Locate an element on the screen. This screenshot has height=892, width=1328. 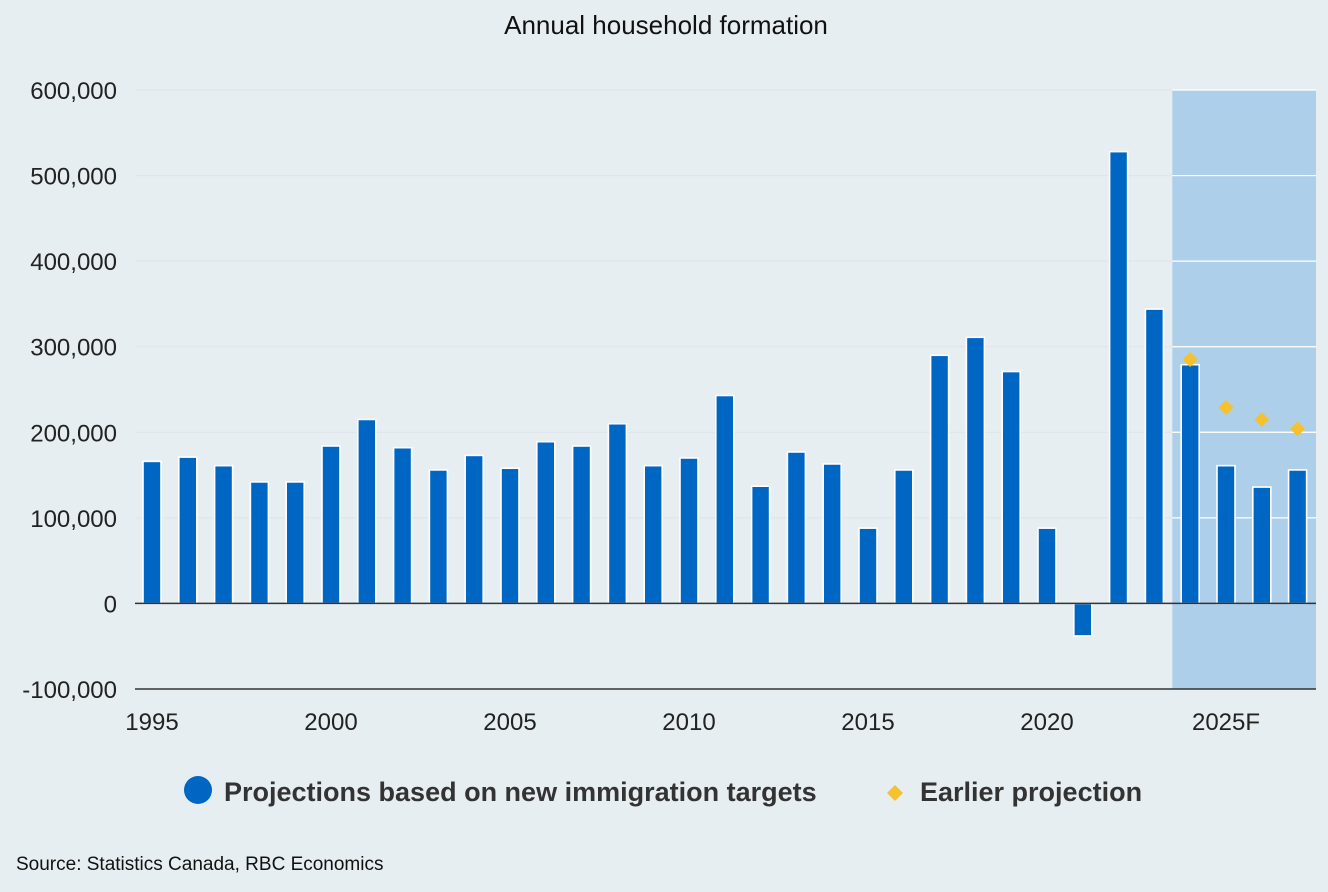
bar-2021 is located at coordinates (1083, 619).